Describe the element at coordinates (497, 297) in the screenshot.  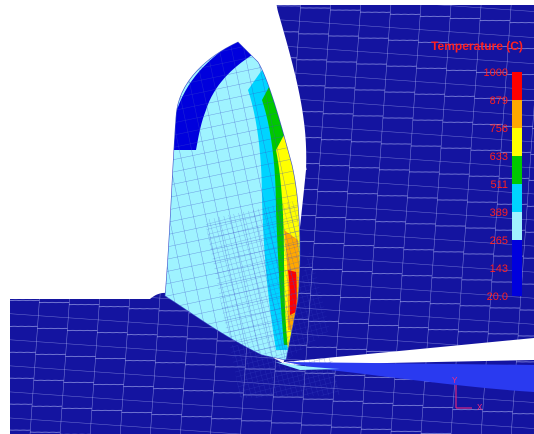
I see `legend-label: 20.0` at that location.